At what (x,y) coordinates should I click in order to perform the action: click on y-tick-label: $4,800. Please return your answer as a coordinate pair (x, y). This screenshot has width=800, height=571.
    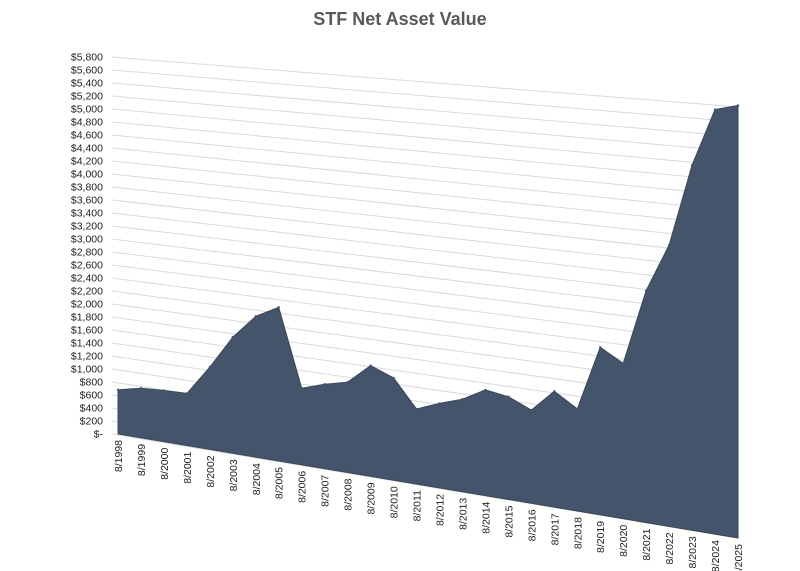
    Looking at the image, I should click on (87, 123).